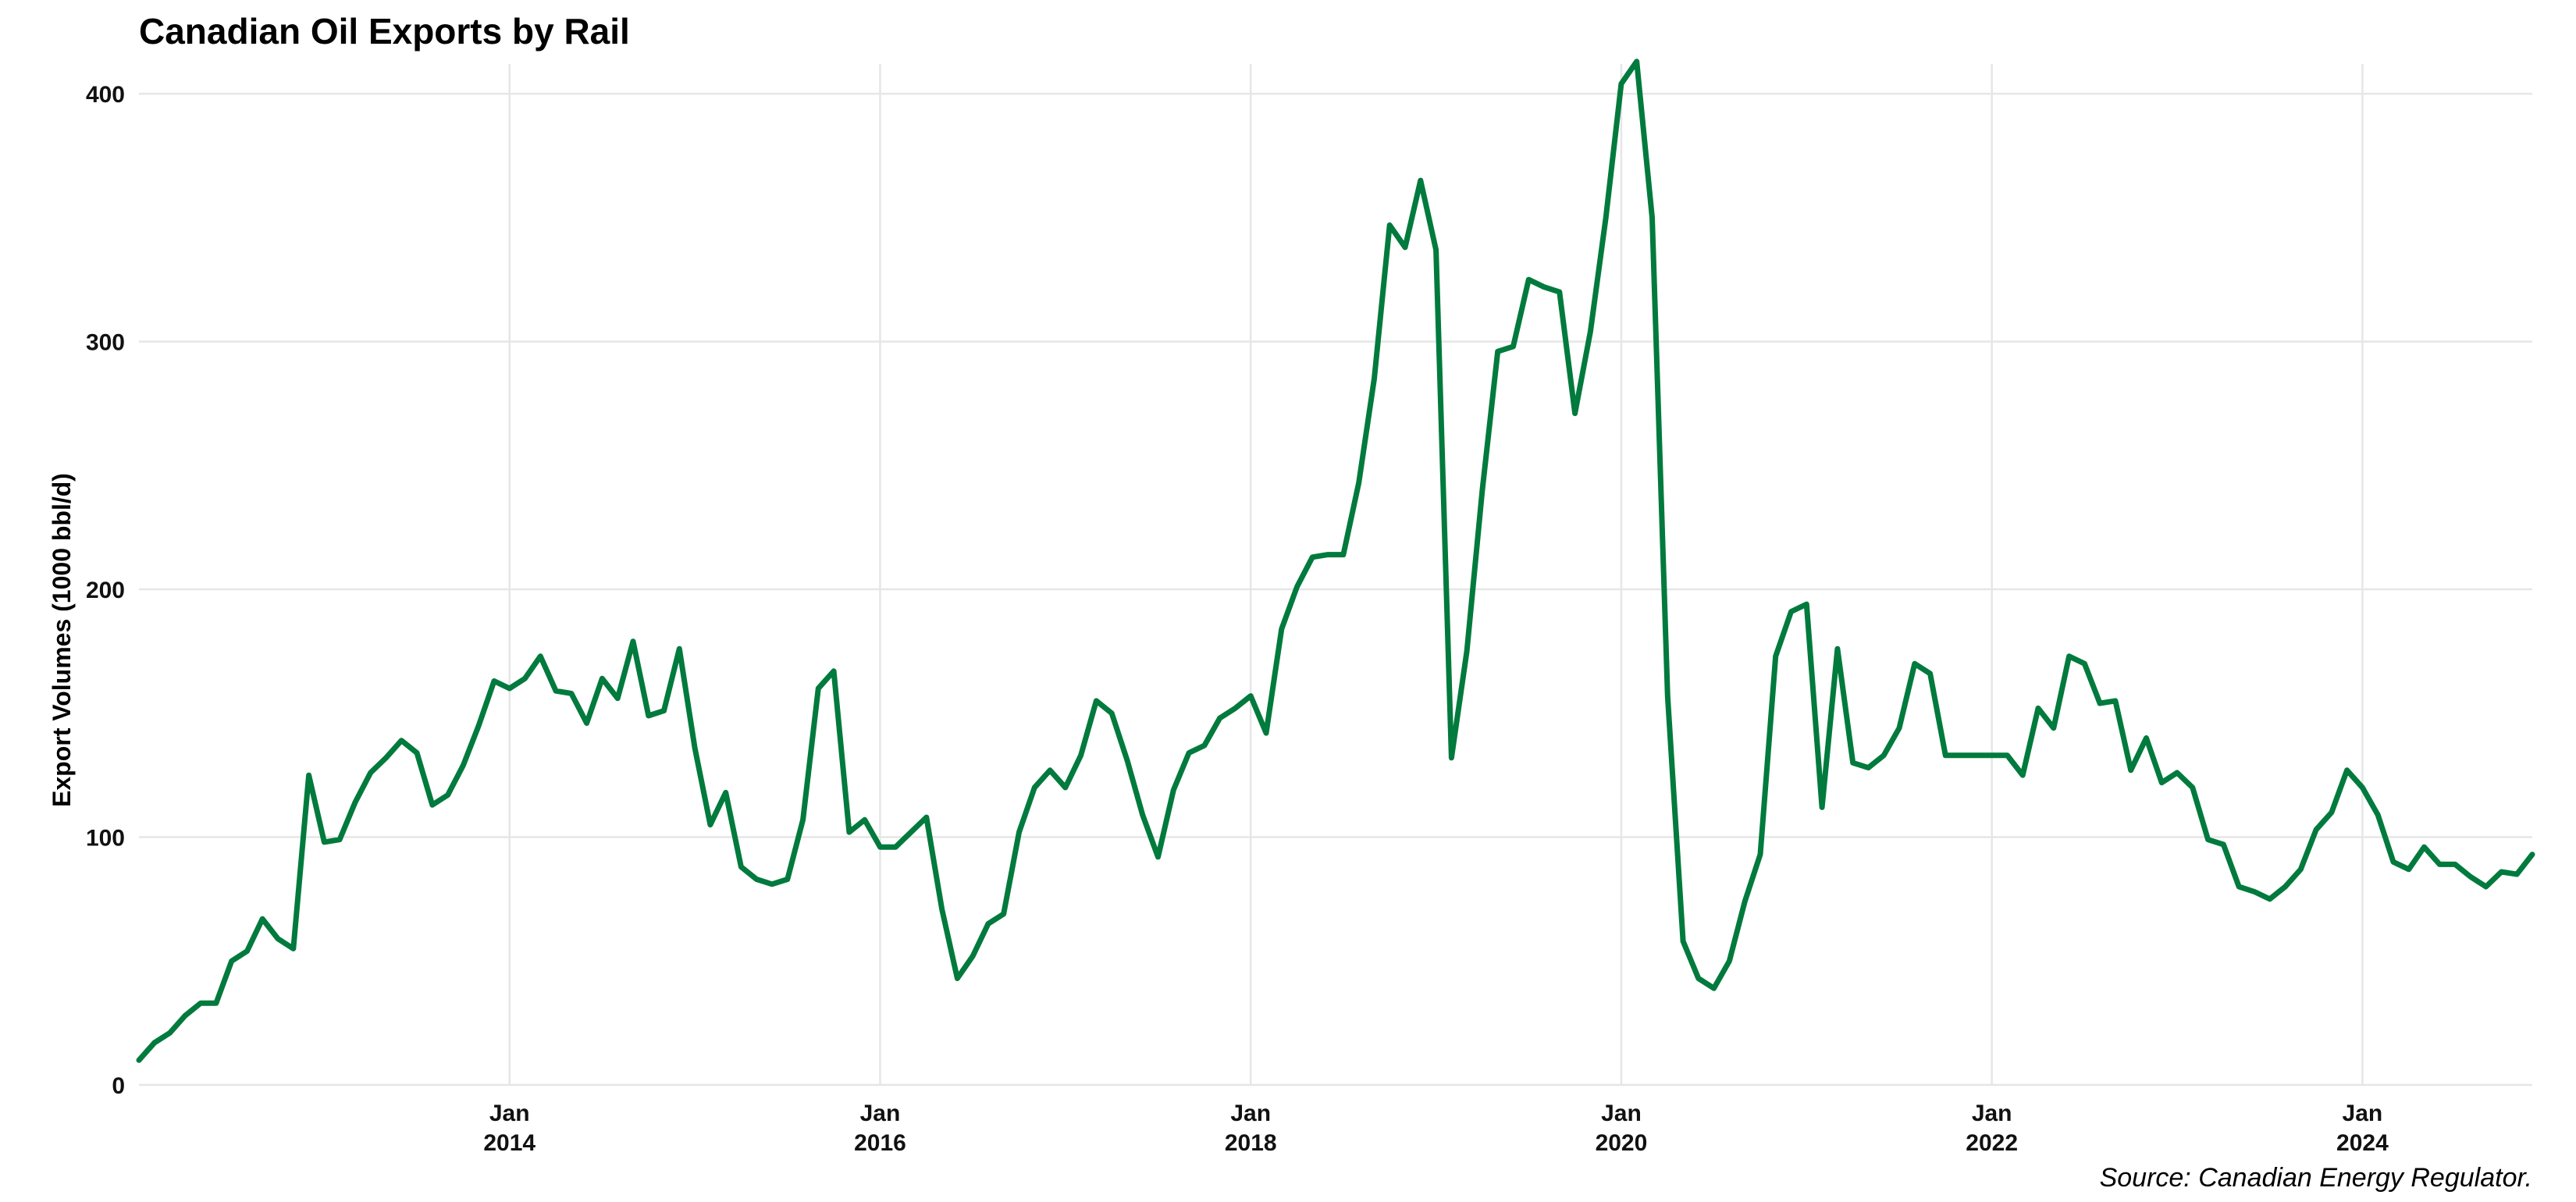 The image size is (2576, 1202). Describe the element at coordinates (105, 343) in the screenshot. I see `y-tick-label: 300` at that location.